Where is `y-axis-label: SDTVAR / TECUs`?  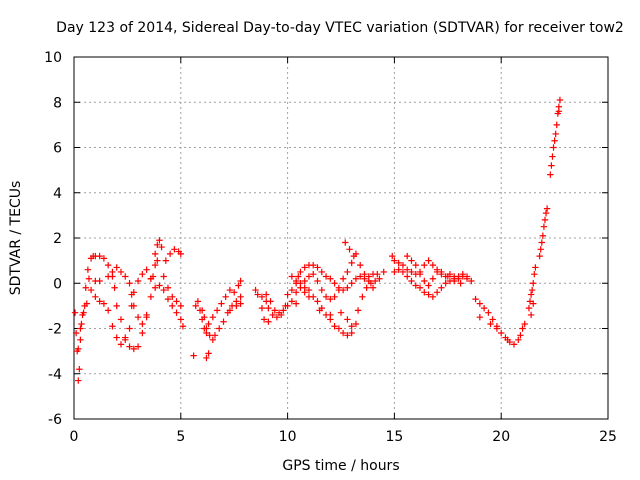
y-axis-label: SDTVAR / TECUs is located at coordinates (16, 238).